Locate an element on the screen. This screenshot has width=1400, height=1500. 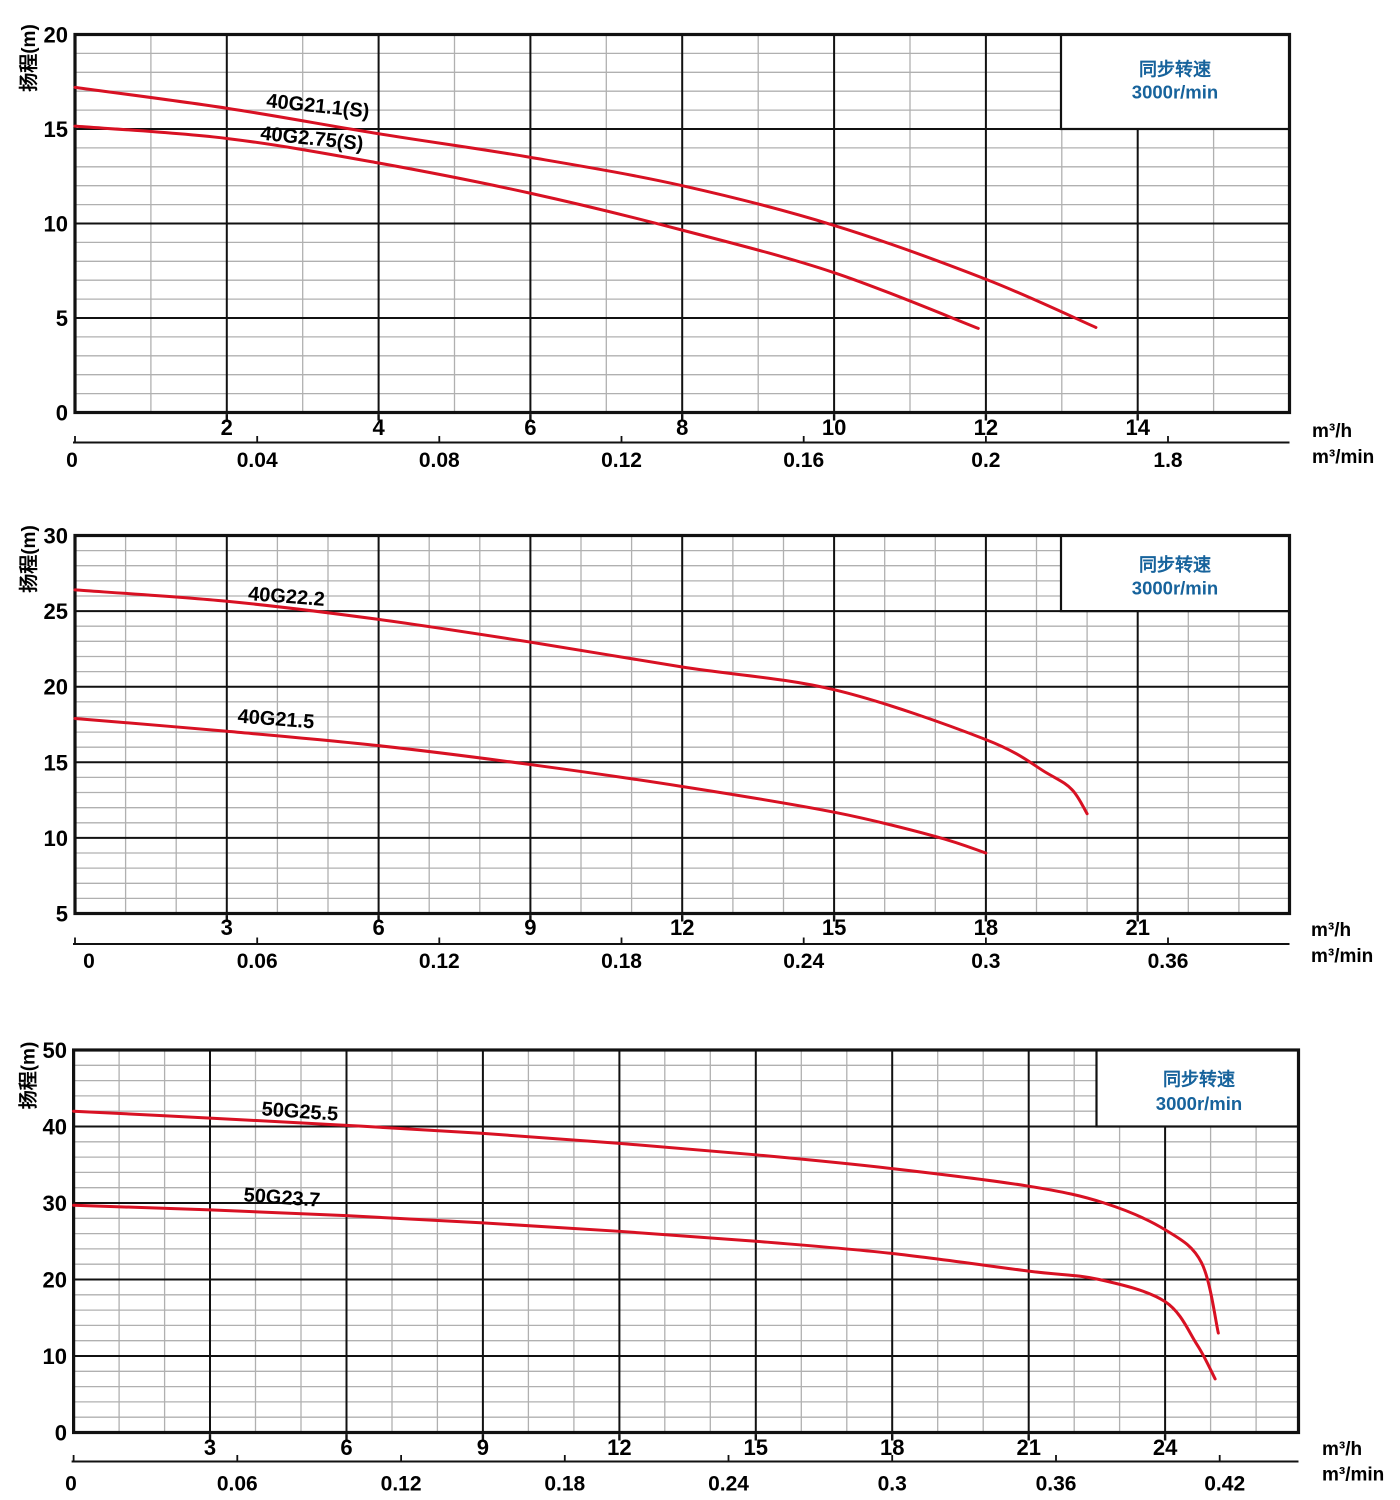
svg-text: 0.42 is located at coordinates (1224, 1484).